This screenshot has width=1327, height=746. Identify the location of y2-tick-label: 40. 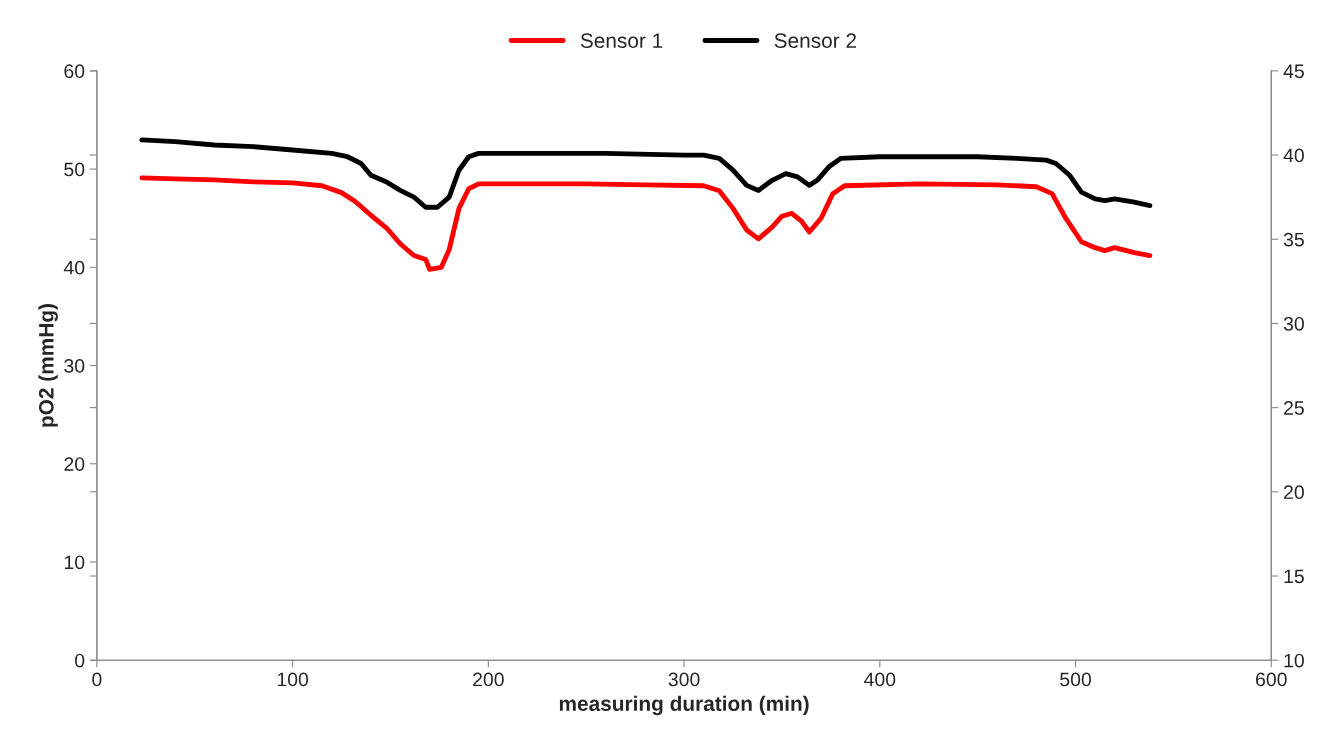
(1293, 155).